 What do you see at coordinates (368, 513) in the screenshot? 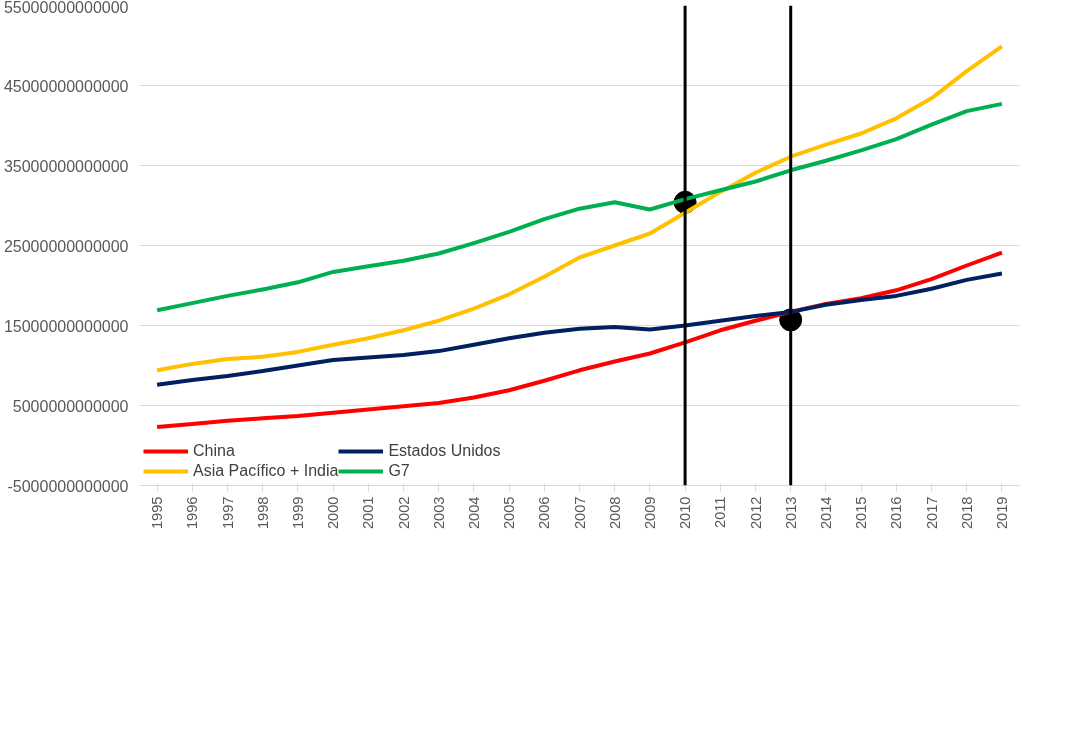
I see `x-tick-label: 2001` at bounding box center [368, 513].